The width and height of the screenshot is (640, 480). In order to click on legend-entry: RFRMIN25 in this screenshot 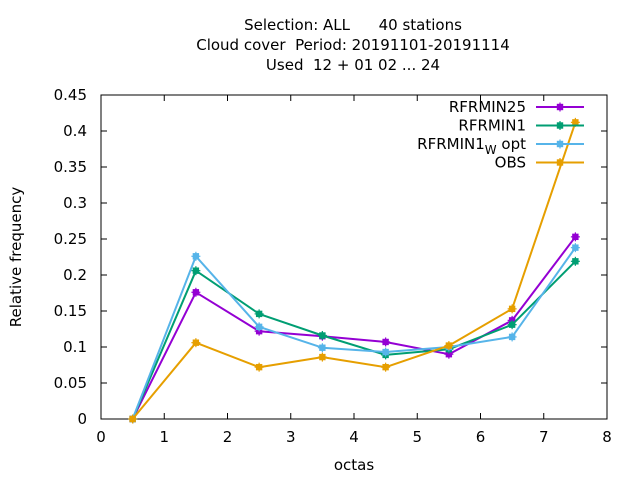, I will do `click(516, 107)`.